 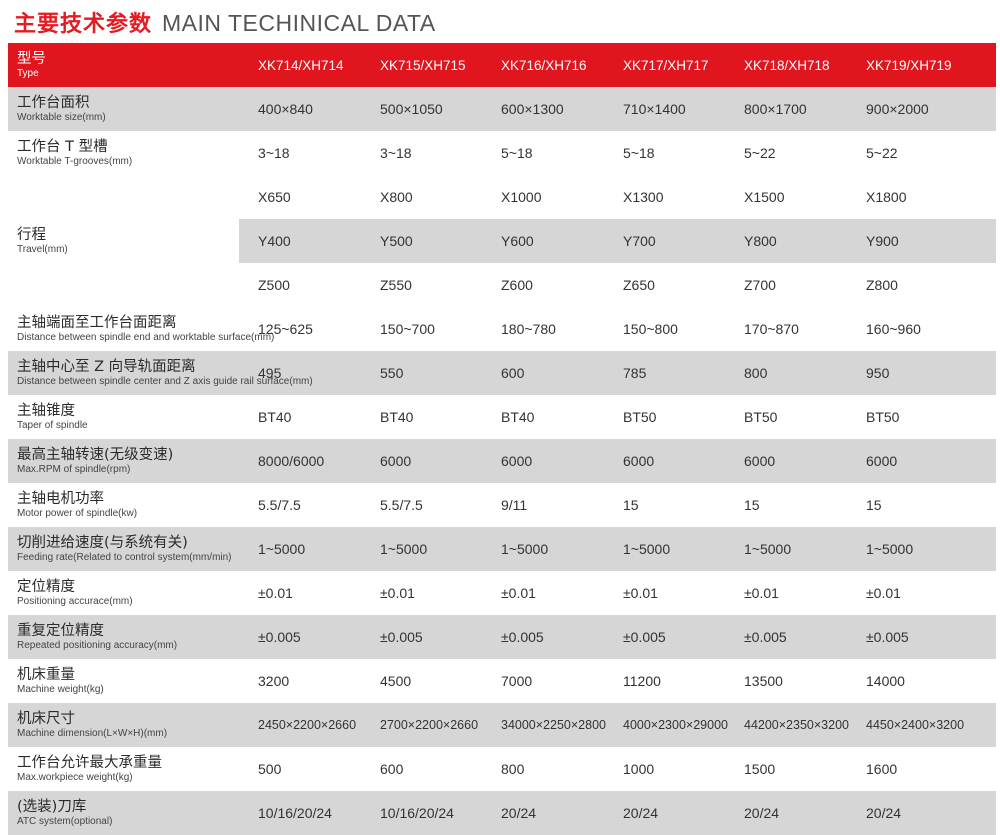 I want to click on page-title: 主要技术参数 MAIN TECHINICAL DATA, so click(x=225, y=21).